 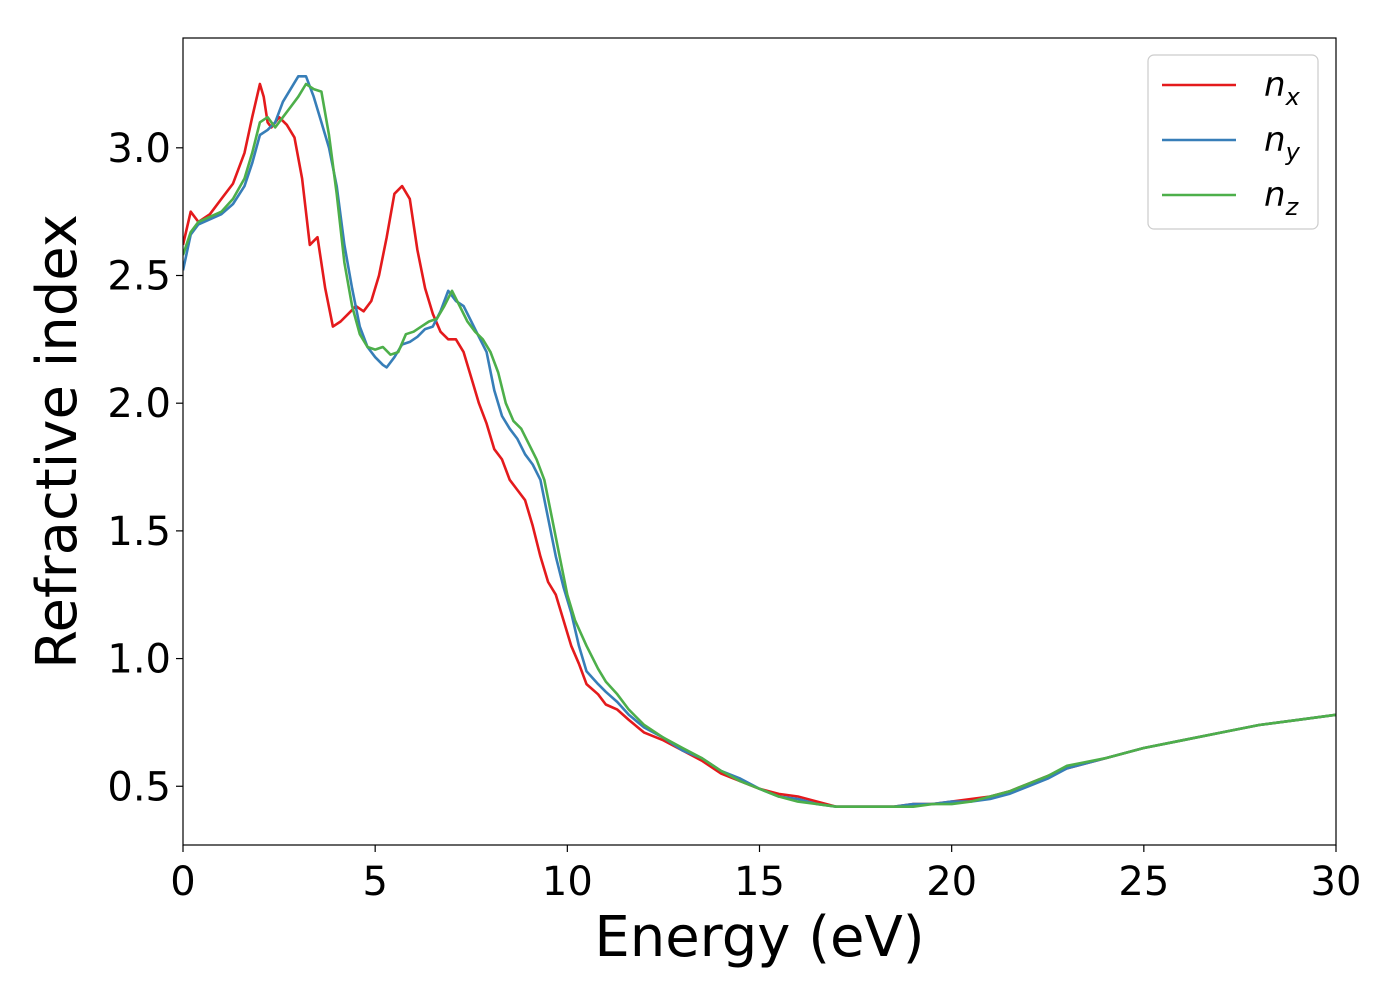 I want to click on legend-label-nx: nx, so click(x=1282, y=88).